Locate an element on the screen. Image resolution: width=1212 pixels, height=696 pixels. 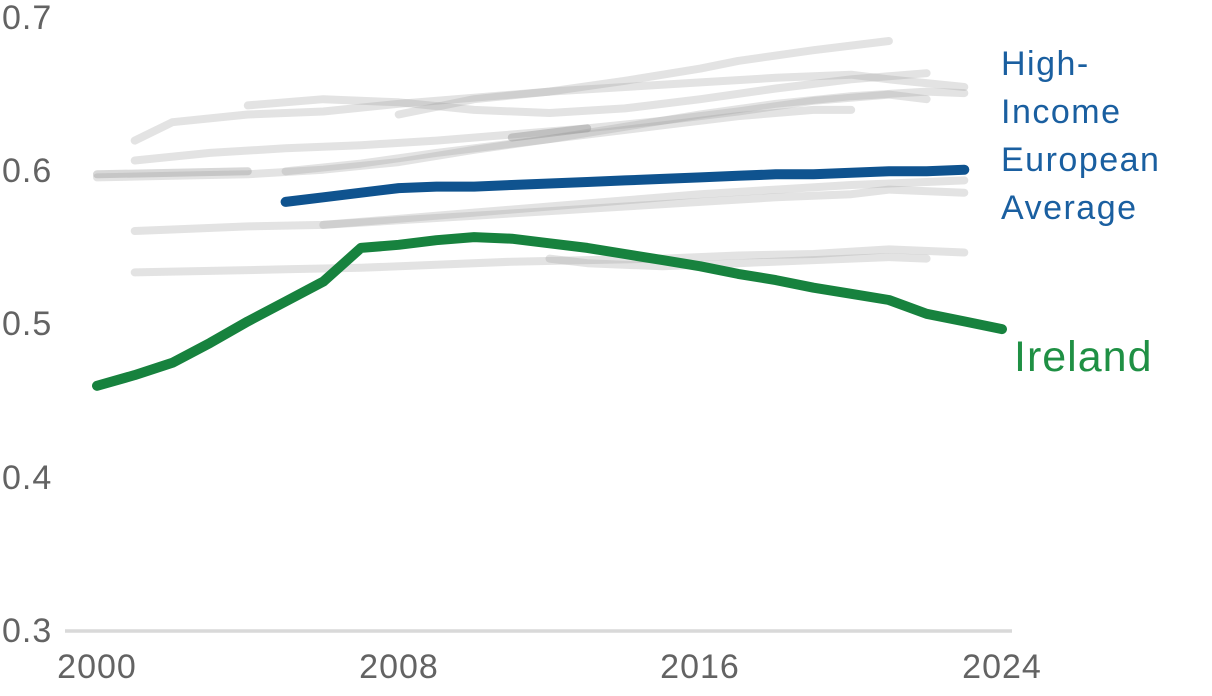
series-label-high-income-european-average: High- Income European Average is located at coordinates (1081, 136).